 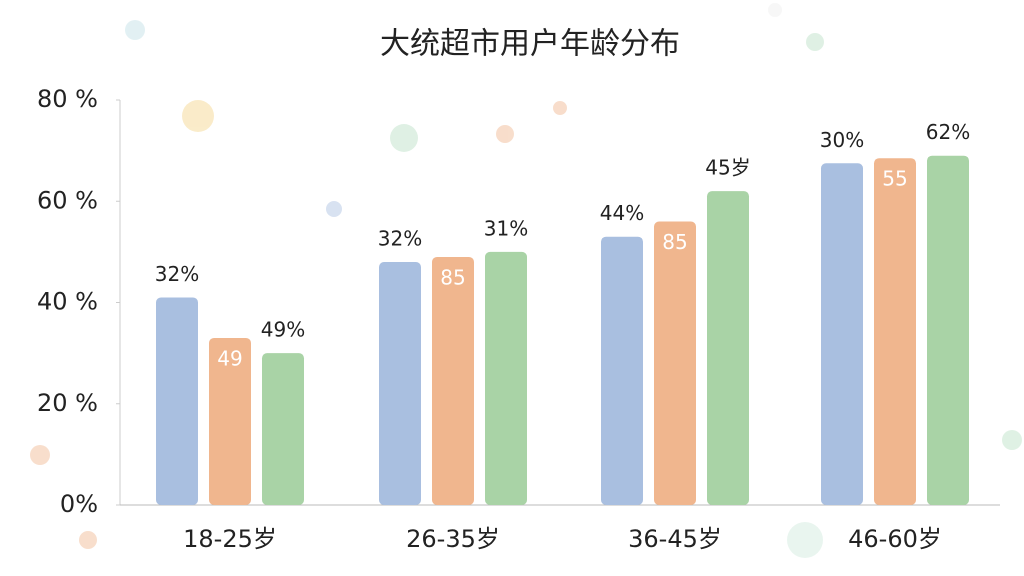 What do you see at coordinates (895, 539) in the screenshot?
I see `x-tick-label: 46-60岁` at bounding box center [895, 539].